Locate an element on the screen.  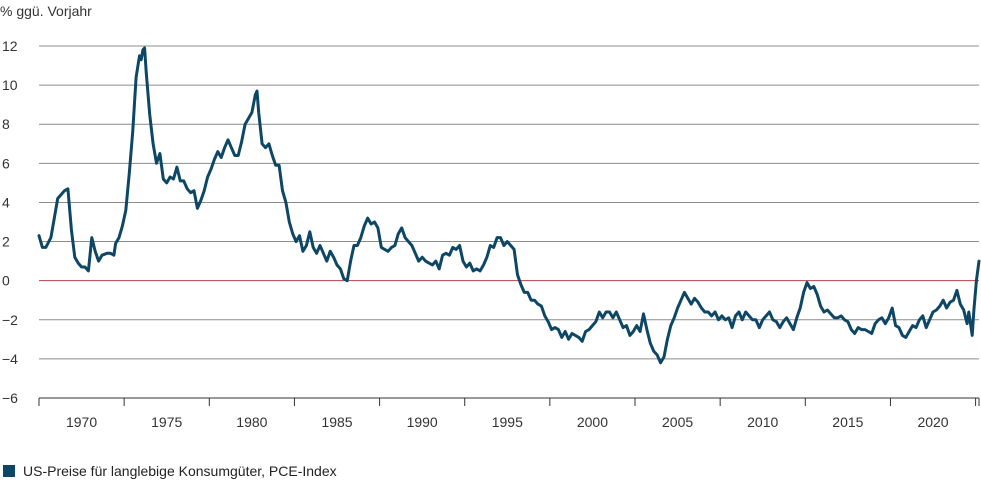
y-tick-label: 4 is located at coordinates (6, 202).